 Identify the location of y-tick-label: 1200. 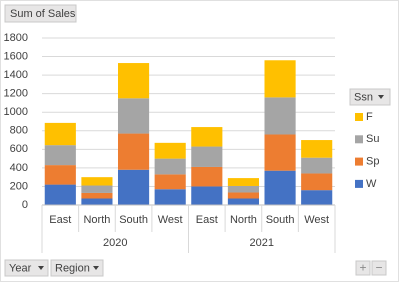
(16, 94).